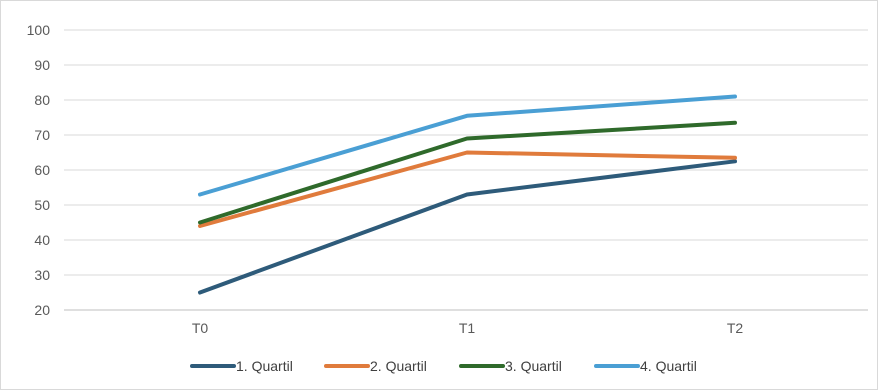  I want to click on x-axis: T0 T1 T2, so click(468, 328).